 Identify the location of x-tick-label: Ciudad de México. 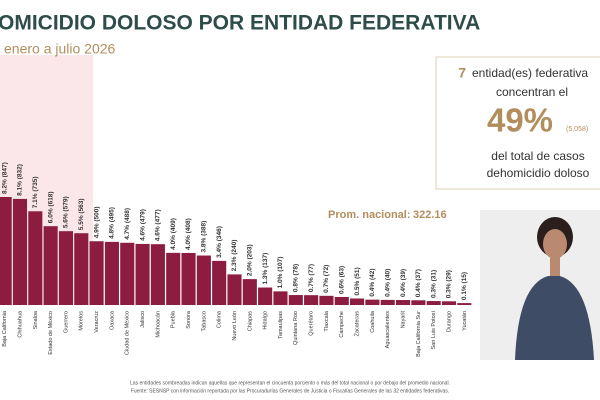
(128, 333).